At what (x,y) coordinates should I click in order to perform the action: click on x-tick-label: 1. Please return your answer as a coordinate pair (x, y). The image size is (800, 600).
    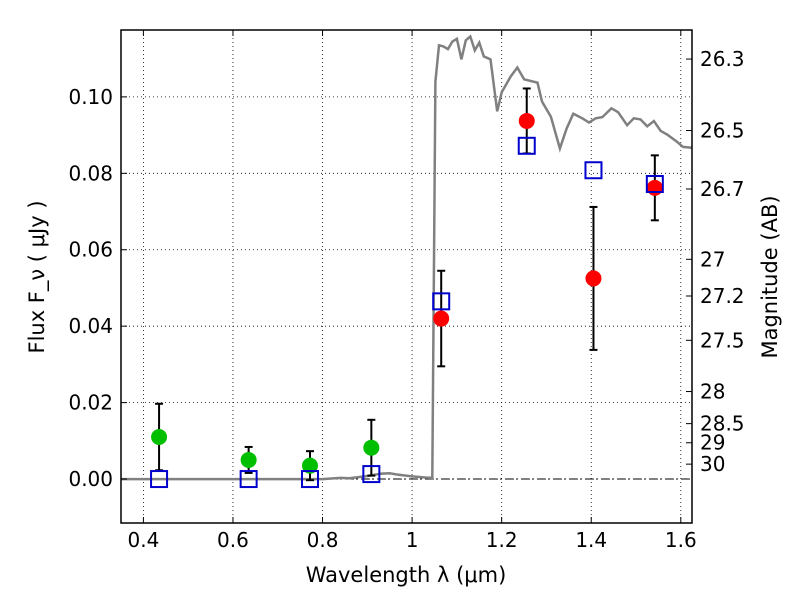
    Looking at the image, I should click on (412, 540).